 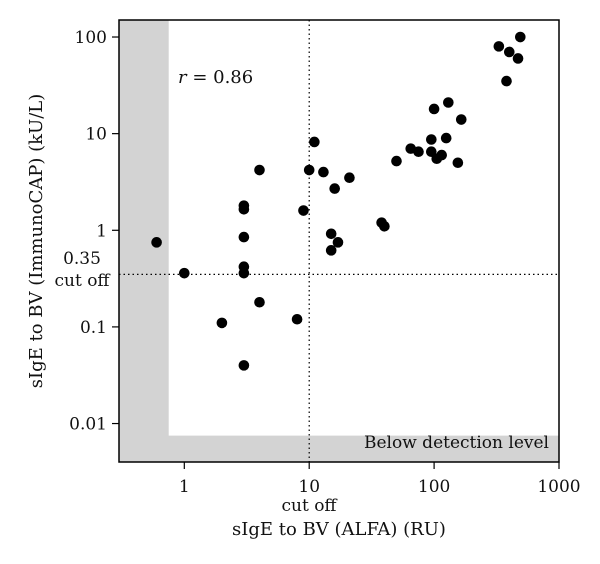 I want to click on y-cutoff-label: cut off, so click(x=82, y=281).